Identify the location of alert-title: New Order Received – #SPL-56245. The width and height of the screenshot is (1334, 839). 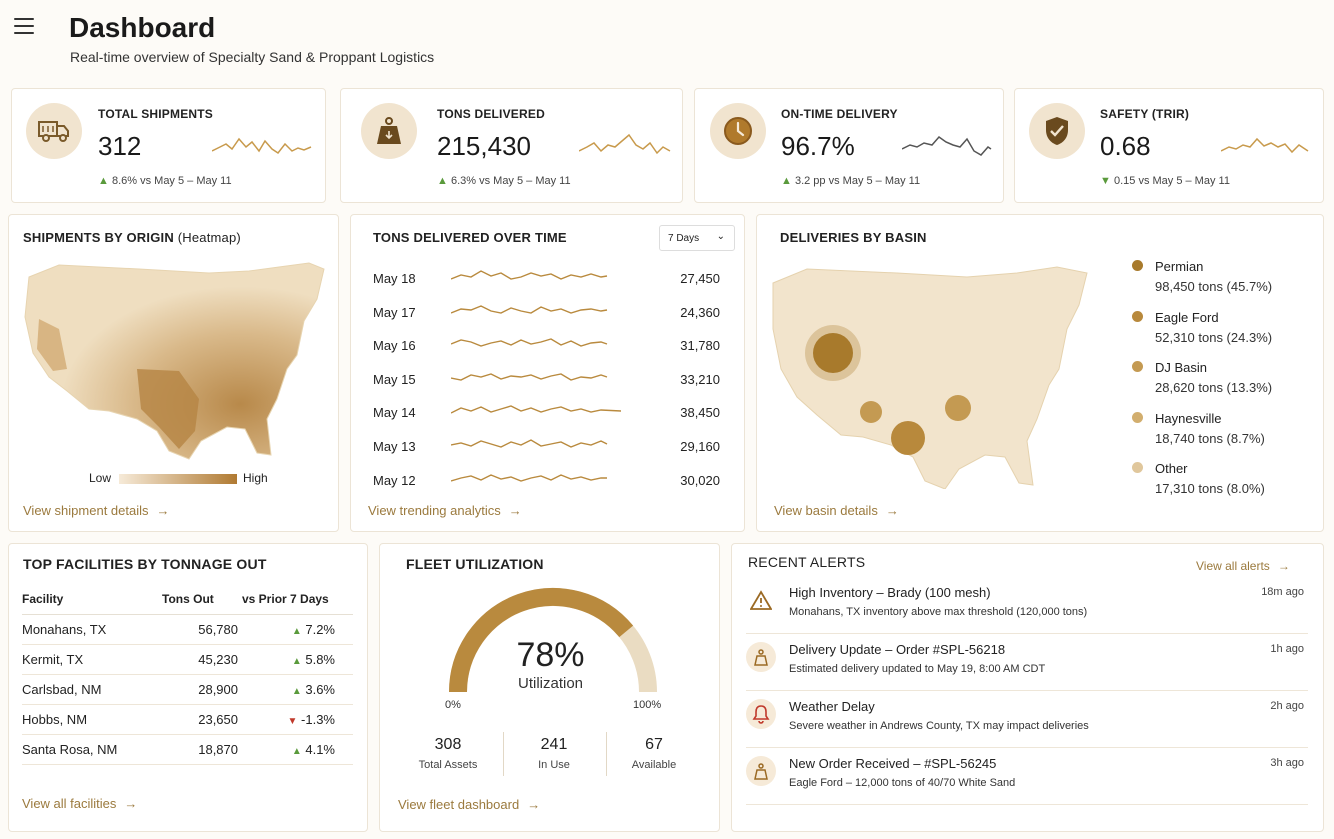
(893, 763).